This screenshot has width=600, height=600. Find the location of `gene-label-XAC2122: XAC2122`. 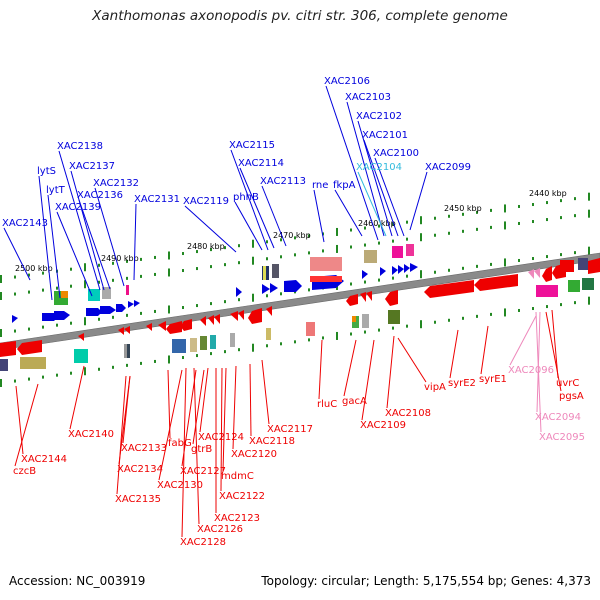

gene-label-XAC2122: XAC2122 is located at coordinates (242, 496).